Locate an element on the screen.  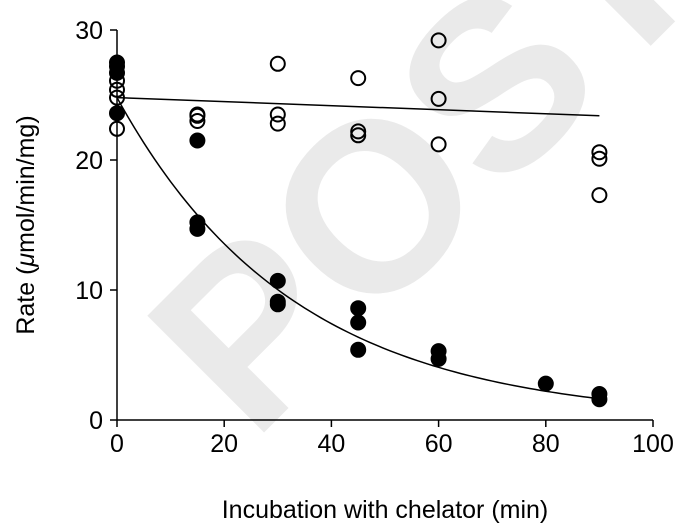
x-axis-title: Incubation with chelator (min) is located at coordinates (385, 510).